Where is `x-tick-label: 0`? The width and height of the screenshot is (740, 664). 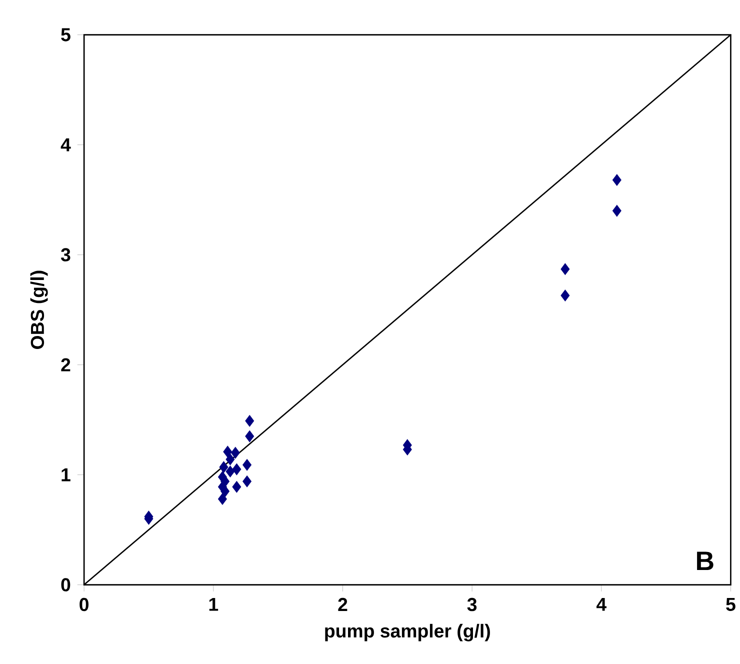
x-tick-label: 0 is located at coordinates (84, 605).